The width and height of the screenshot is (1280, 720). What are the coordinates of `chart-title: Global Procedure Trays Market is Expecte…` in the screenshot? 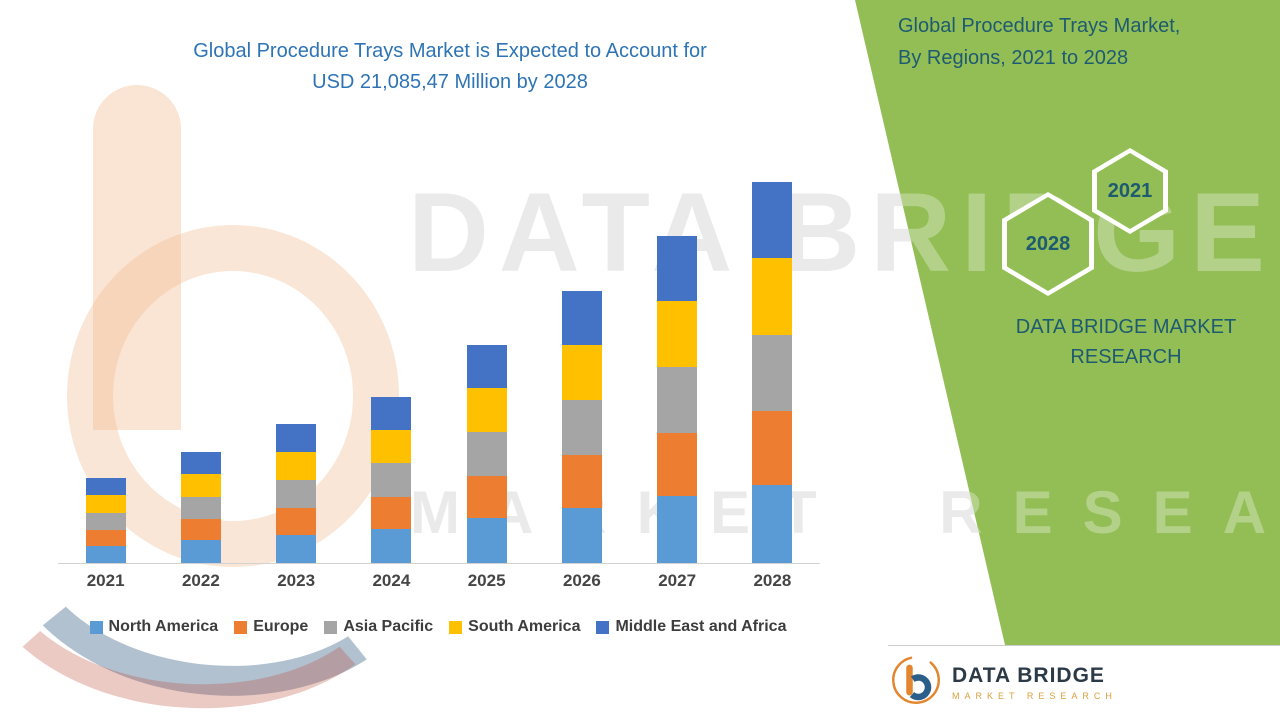 It's located at (450, 67).